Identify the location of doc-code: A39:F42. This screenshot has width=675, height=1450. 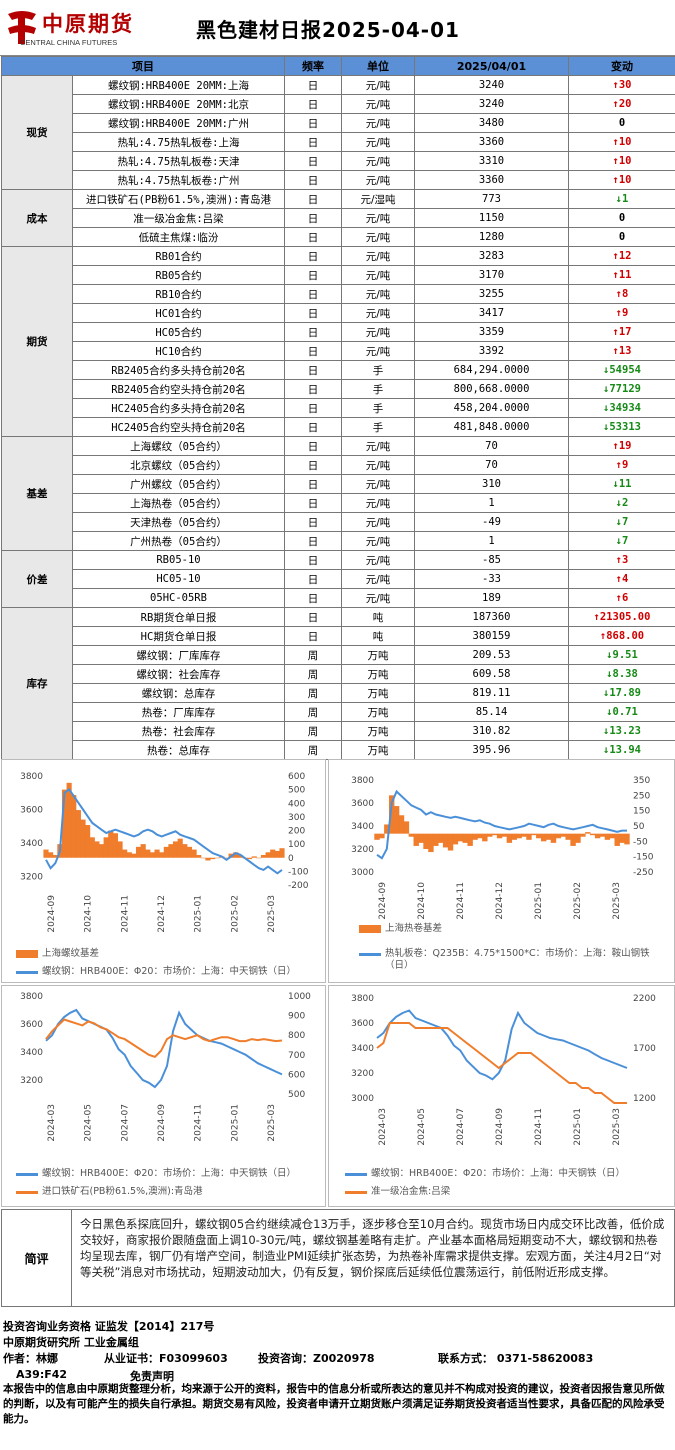
(42, 1374).